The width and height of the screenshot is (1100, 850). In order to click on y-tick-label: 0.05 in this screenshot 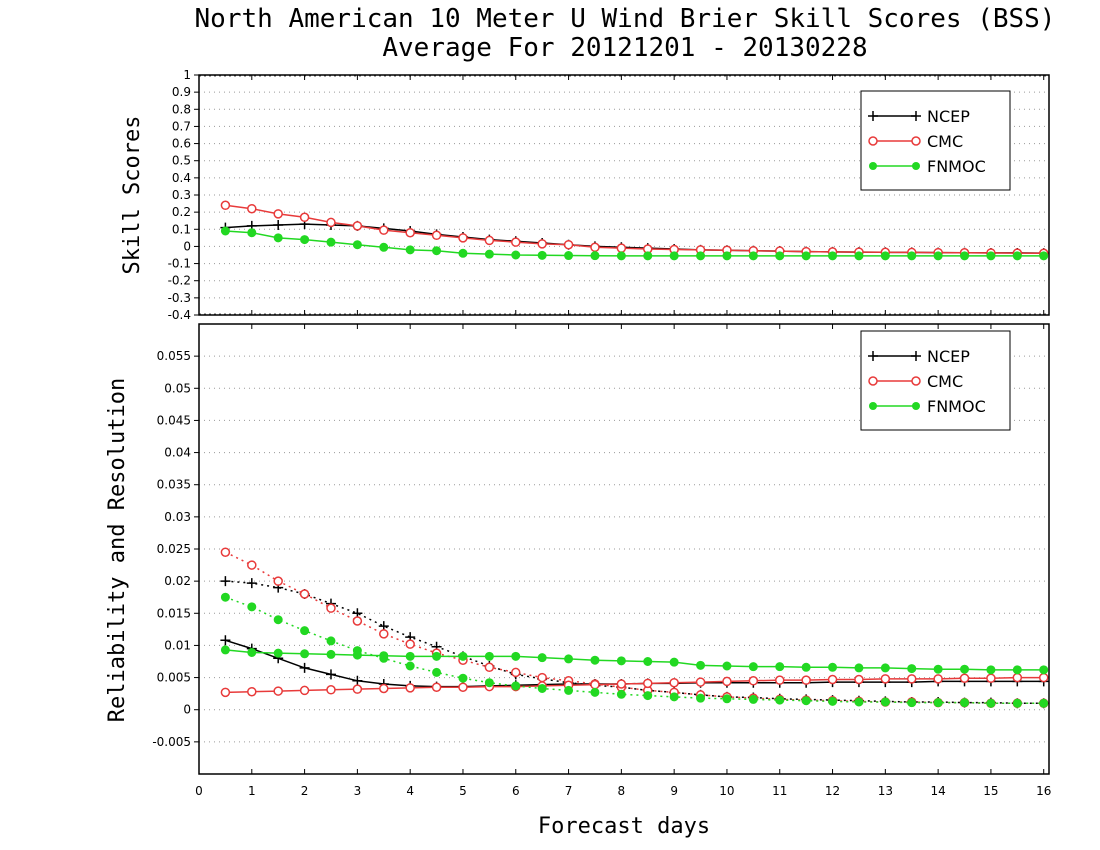, I will do `click(177, 388)`.